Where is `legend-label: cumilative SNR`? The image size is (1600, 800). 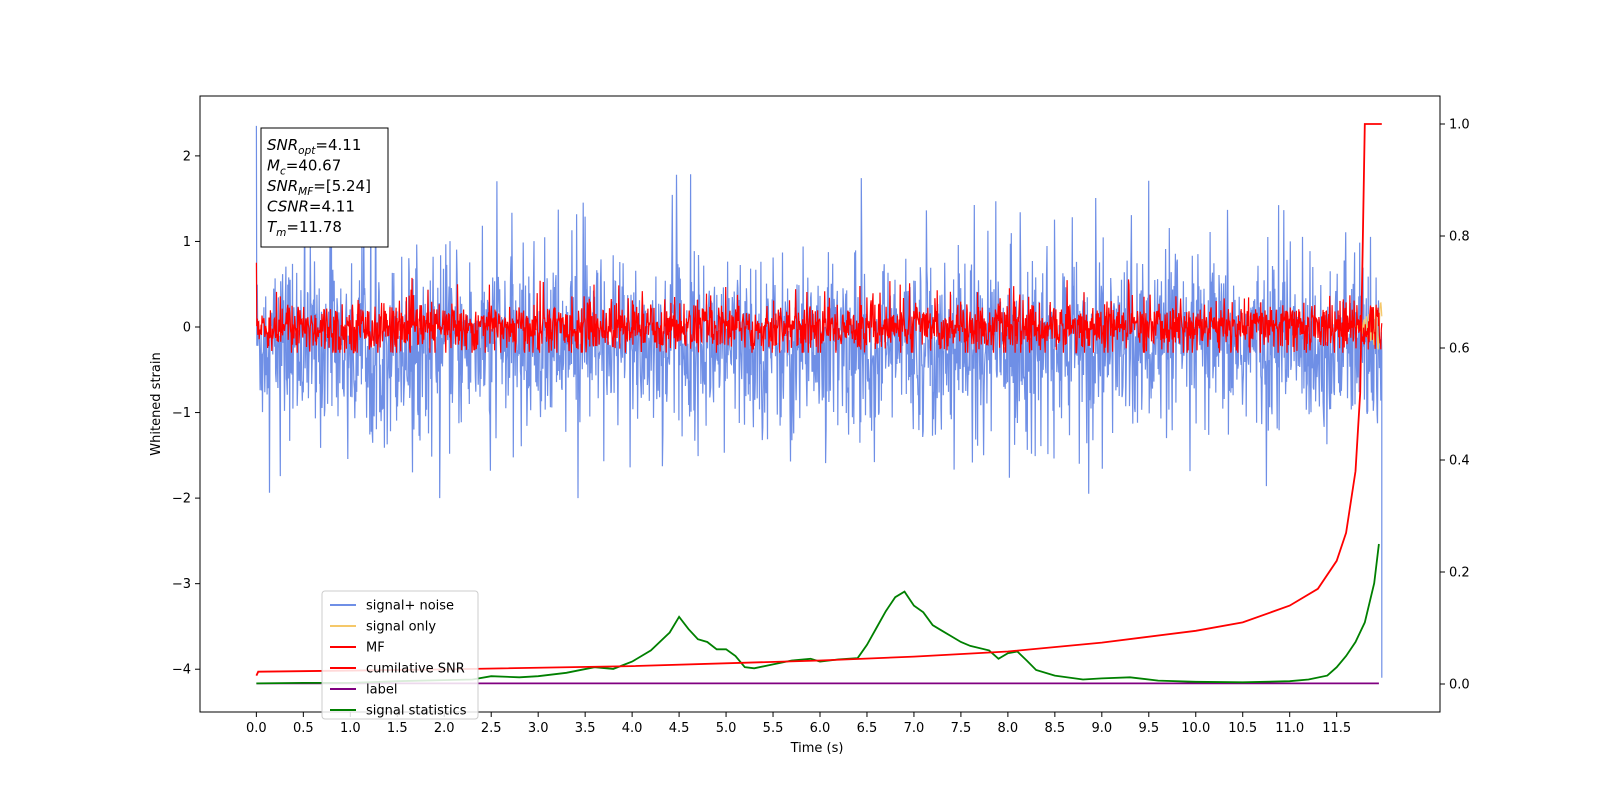 legend-label: cumilative SNR is located at coordinates (415, 669).